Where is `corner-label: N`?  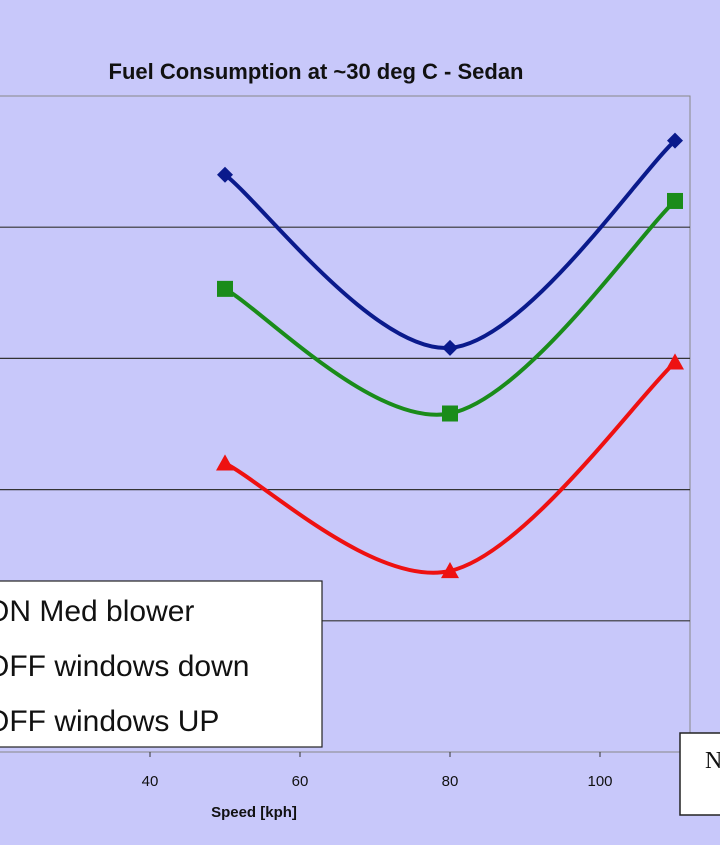
corner-label: N is located at coordinates (712, 761).